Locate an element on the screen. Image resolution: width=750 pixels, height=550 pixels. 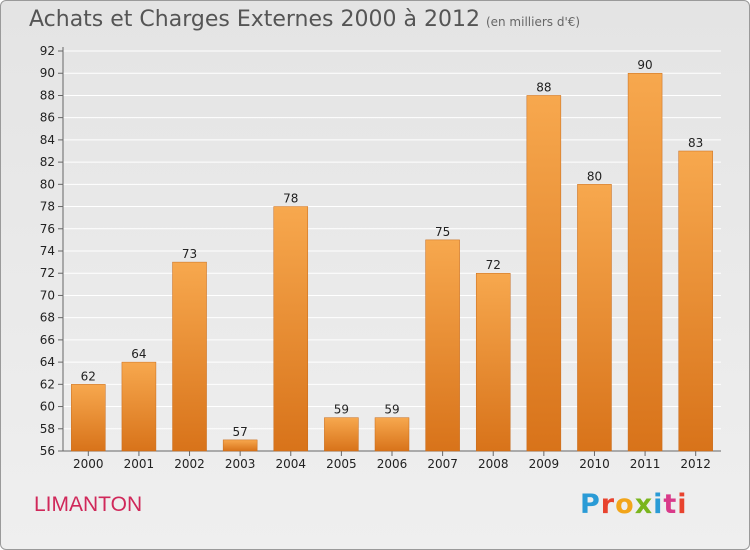
brand-logo: Proxiti is located at coordinates (634, 504).